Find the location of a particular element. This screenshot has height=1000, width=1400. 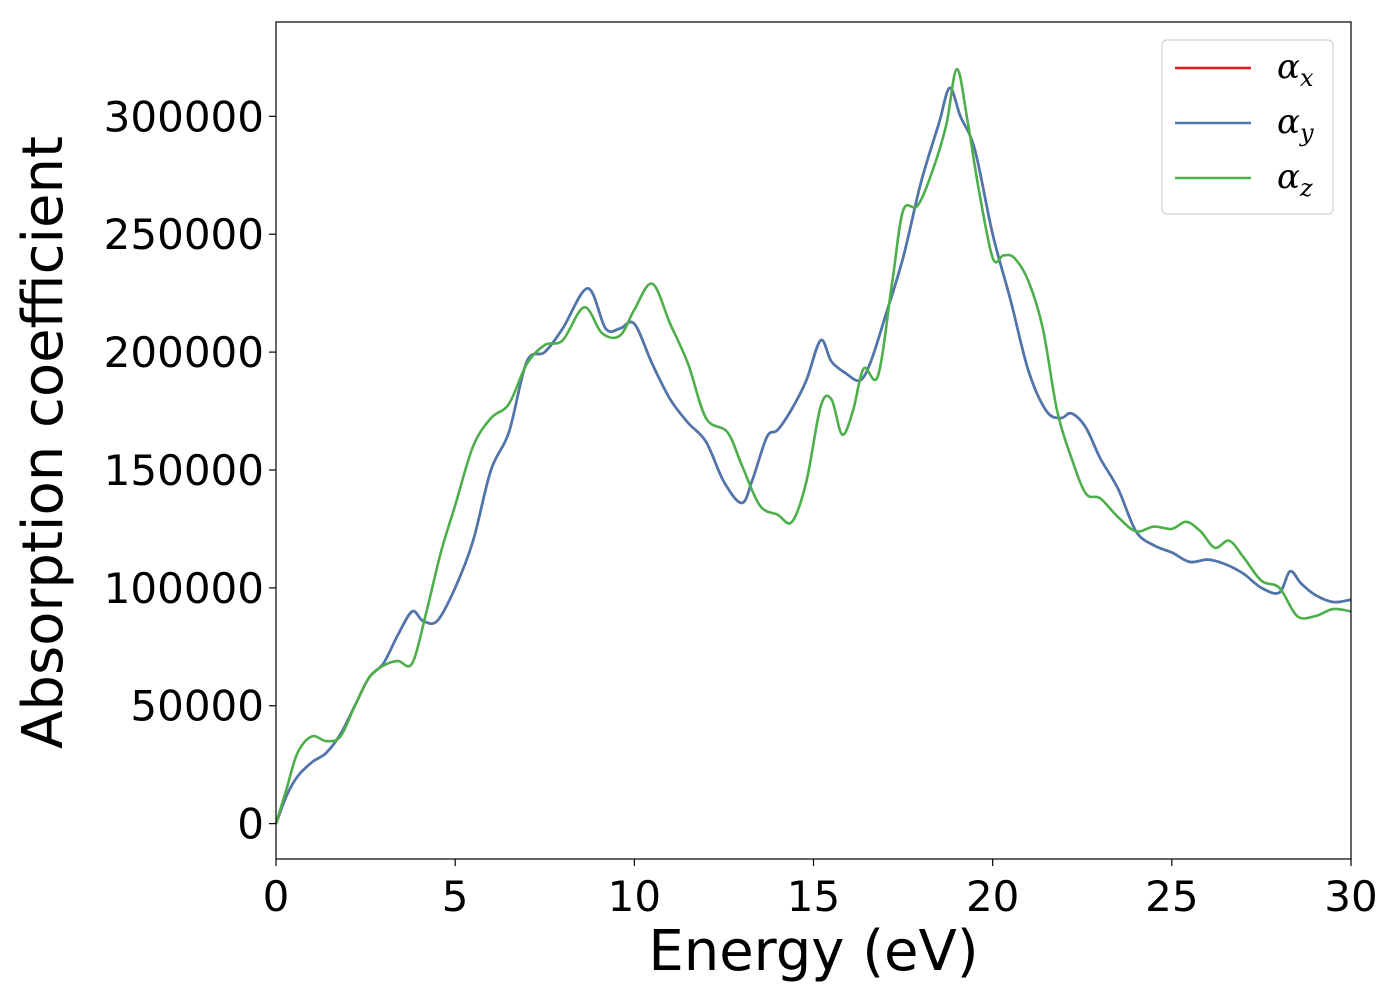

legend-label-x: αx is located at coordinates (1295, 69).